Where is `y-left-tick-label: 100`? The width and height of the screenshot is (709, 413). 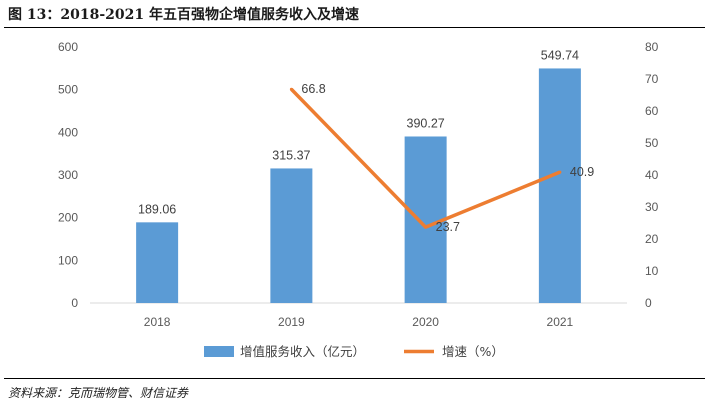
y-left-tick-label: 100 is located at coordinates (68, 260).